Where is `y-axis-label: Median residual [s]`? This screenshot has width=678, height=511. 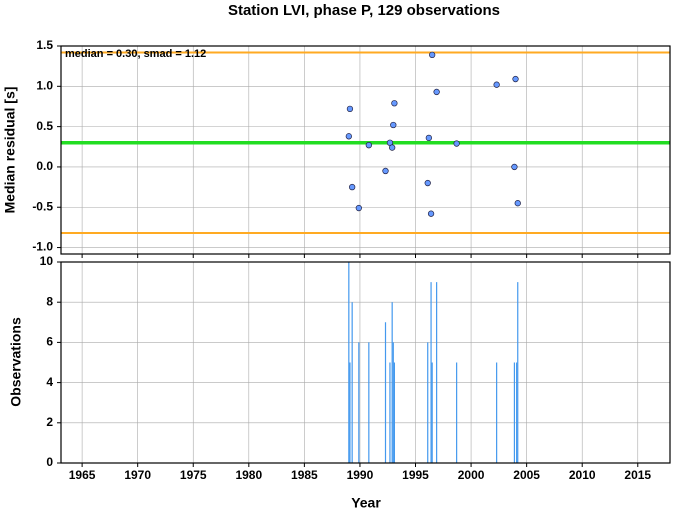 y-axis-label: Median residual [s] is located at coordinates (10, 150).